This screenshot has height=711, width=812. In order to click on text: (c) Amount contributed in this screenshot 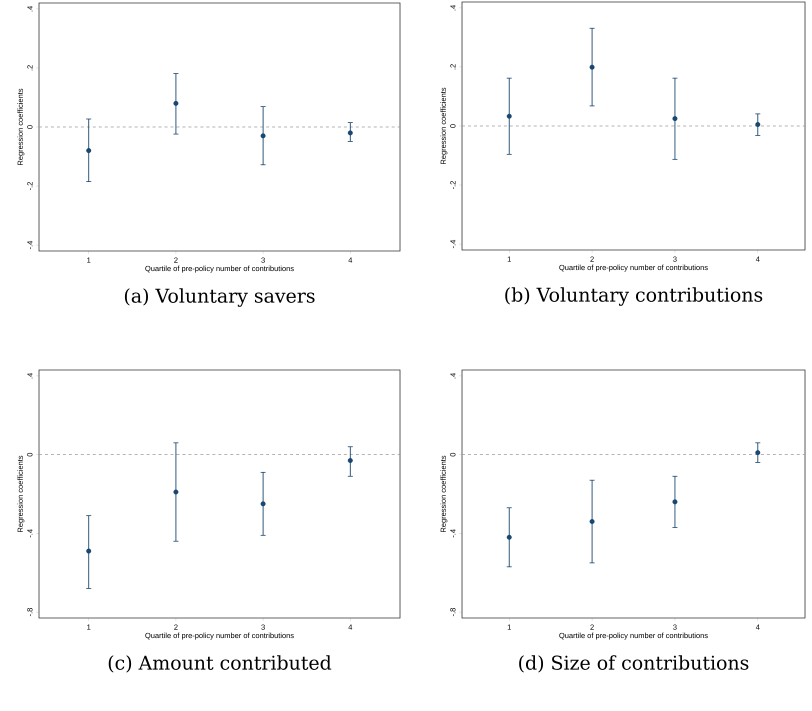, I will do `click(220, 664)`.